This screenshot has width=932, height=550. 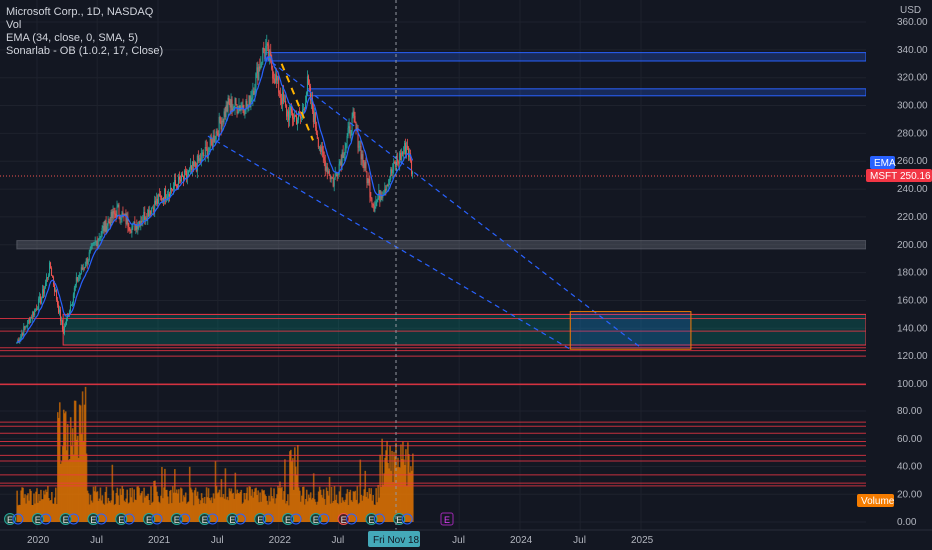 What do you see at coordinates (85, 51) in the screenshot?
I see `orderblock-indicator-label: Sonarlab - OB (1.0.2, 17, Close)` at bounding box center [85, 51].